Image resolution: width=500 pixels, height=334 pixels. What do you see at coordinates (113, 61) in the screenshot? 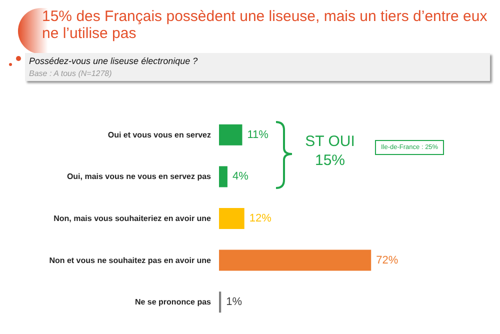
I see `text: Possédez-vous une liseuse électronique ?` at bounding box center [113, 61].